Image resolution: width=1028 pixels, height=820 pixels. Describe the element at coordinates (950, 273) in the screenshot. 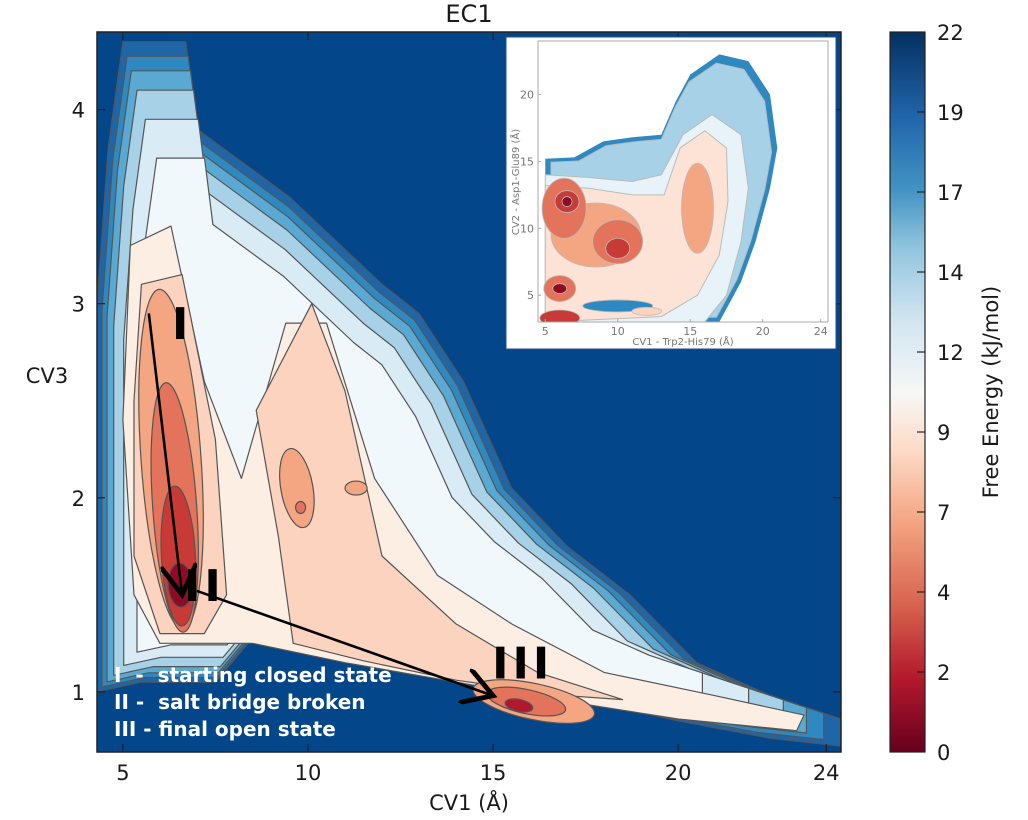

I see `colorbar-tick-label: 14` at that location.